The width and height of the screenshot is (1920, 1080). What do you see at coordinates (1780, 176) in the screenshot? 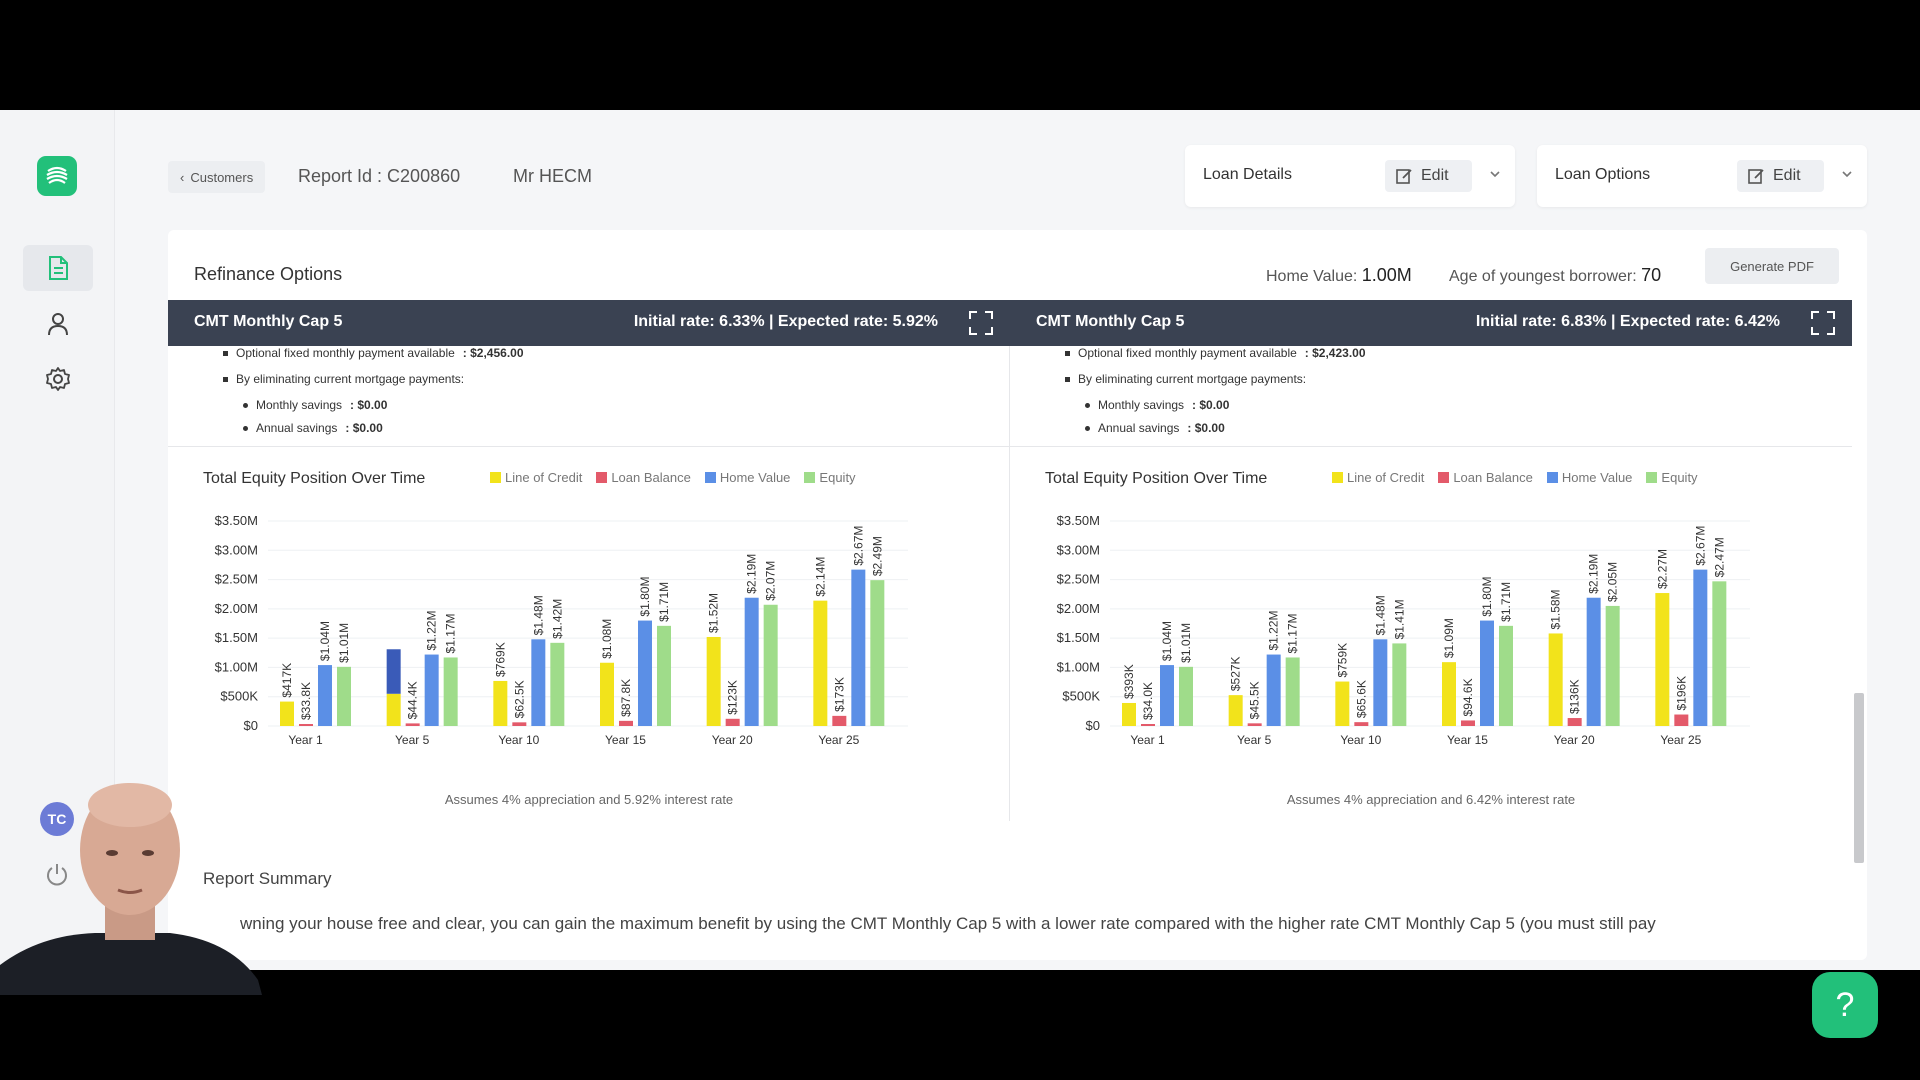
I see `loan-options-edit-button: Edit` at bounding box center [1780, 176].